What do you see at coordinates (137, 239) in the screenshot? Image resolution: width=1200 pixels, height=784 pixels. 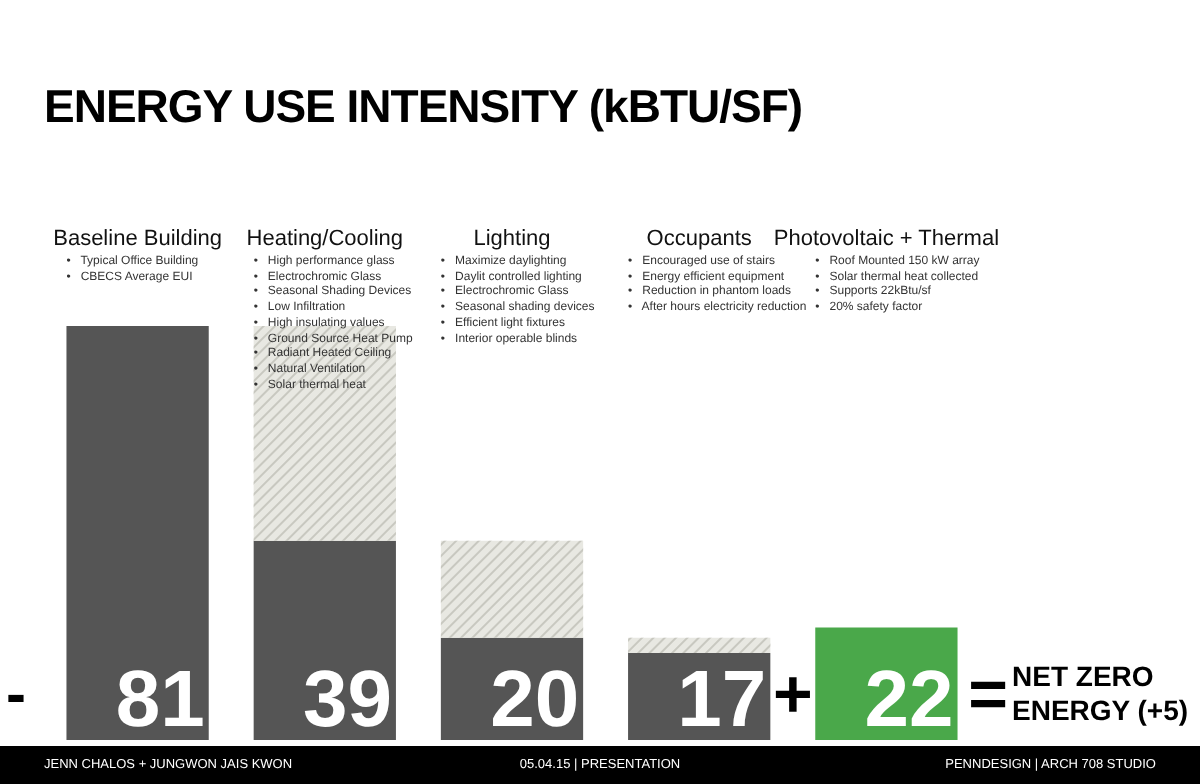 I see `x-tick-label: Baseline Building` at bounding box center [137, 239].